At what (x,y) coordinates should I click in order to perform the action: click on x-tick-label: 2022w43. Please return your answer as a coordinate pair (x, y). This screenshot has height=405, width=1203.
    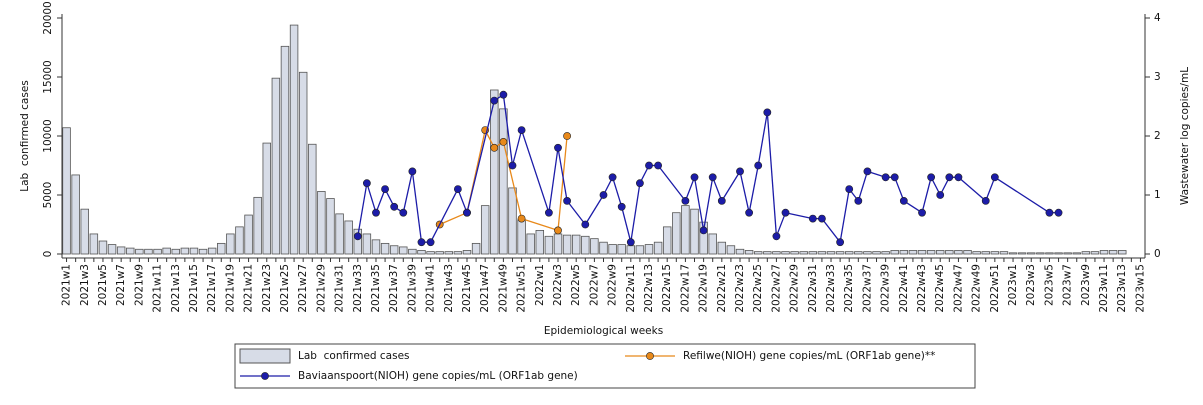
    Looking at the image, I should click on (922, 288).